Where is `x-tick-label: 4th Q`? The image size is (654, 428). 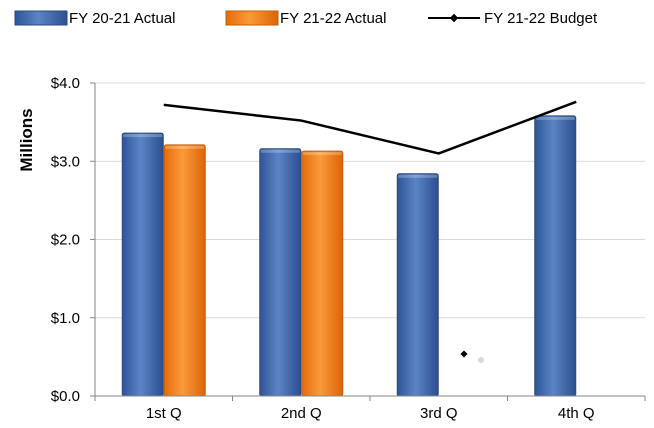
x-tick-label: 4th Q is located at coordinates (576, 413).